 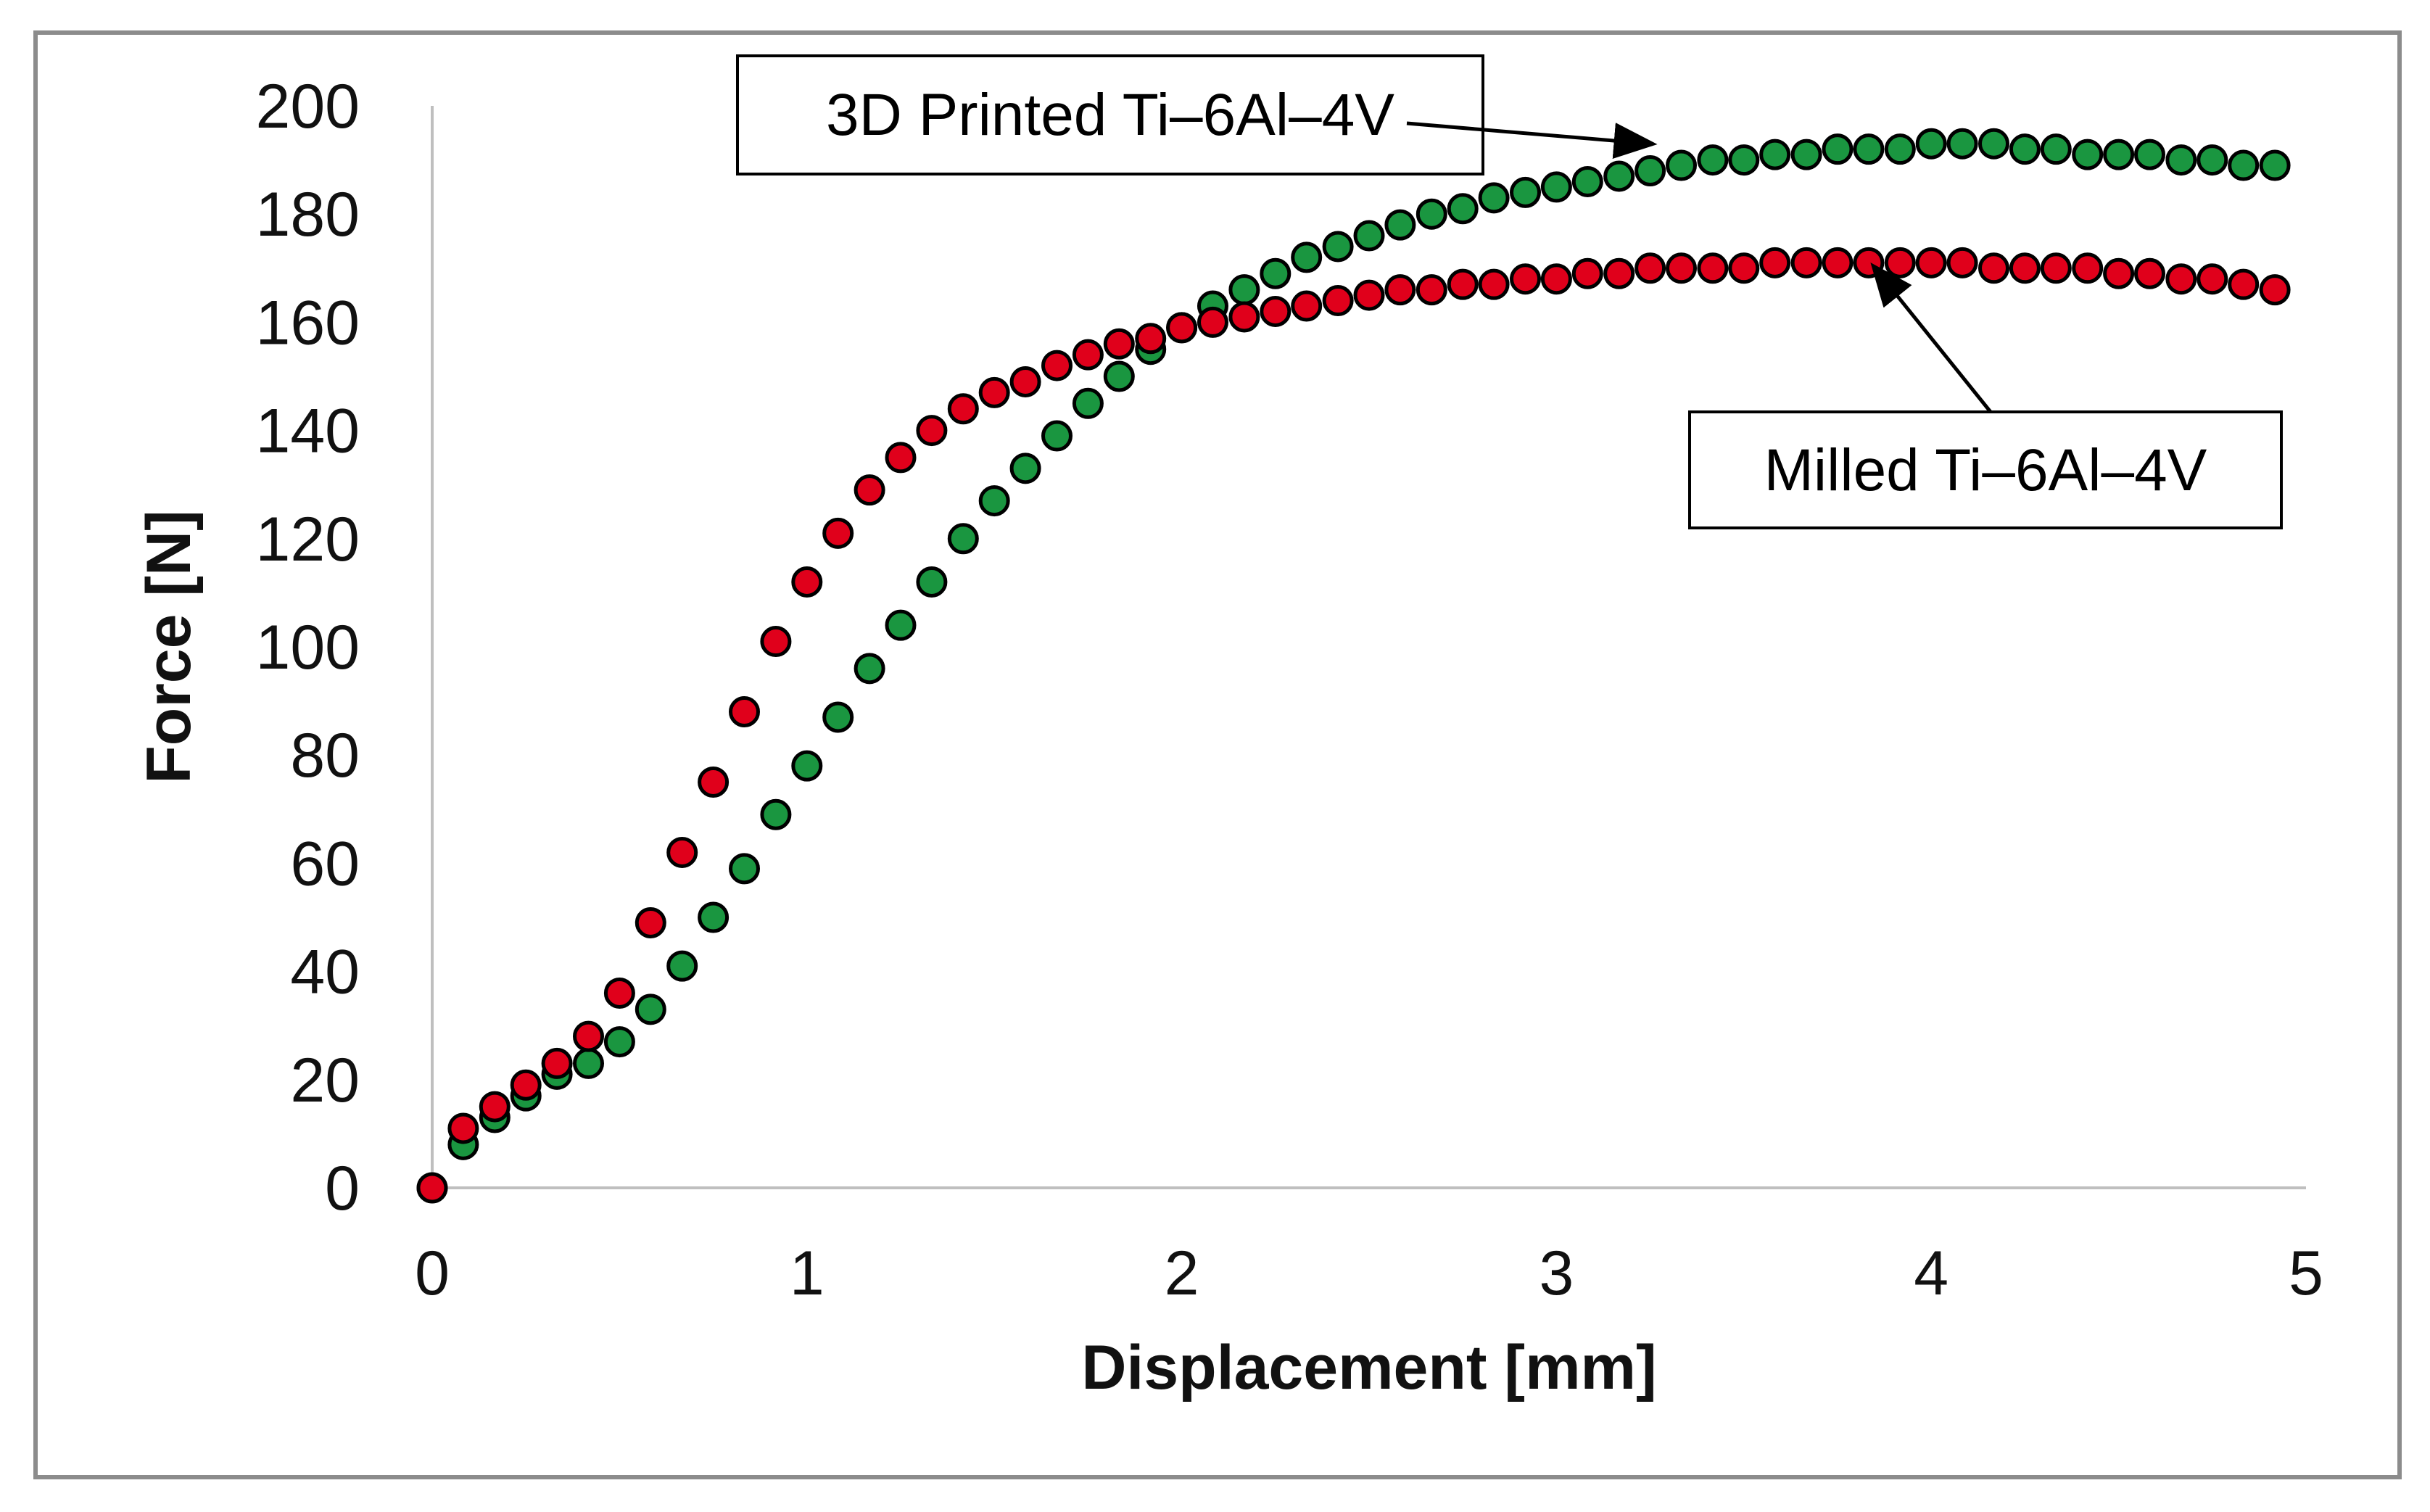 What do you see at coordinates (169, 646) in the screenshot?
I see `y-axis-title: Force [N]` at bounding box center [169, 646].